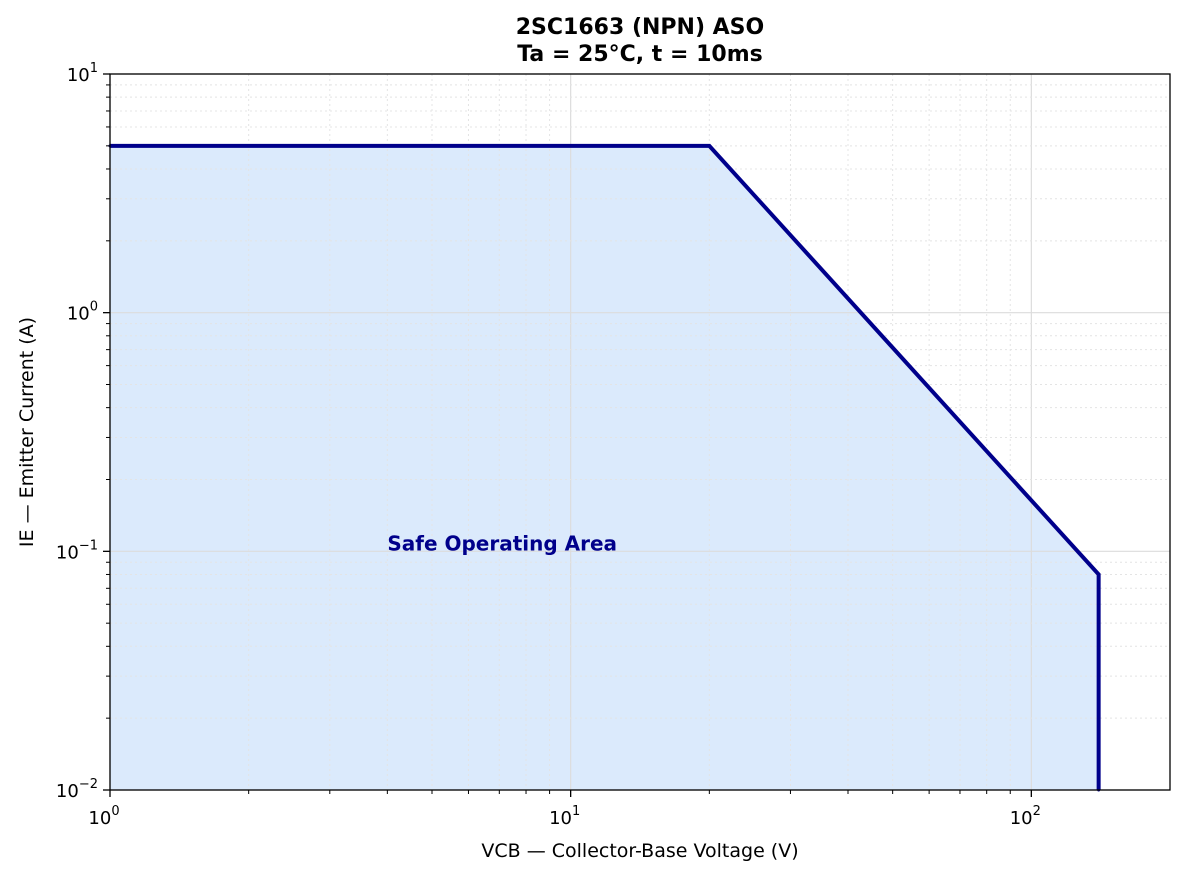 The height and width of the screenshot is (877, 1184). Describe the element at coordinates (564, 816) in the screenshot. I see `x-tick-label: 10¹` at that location.